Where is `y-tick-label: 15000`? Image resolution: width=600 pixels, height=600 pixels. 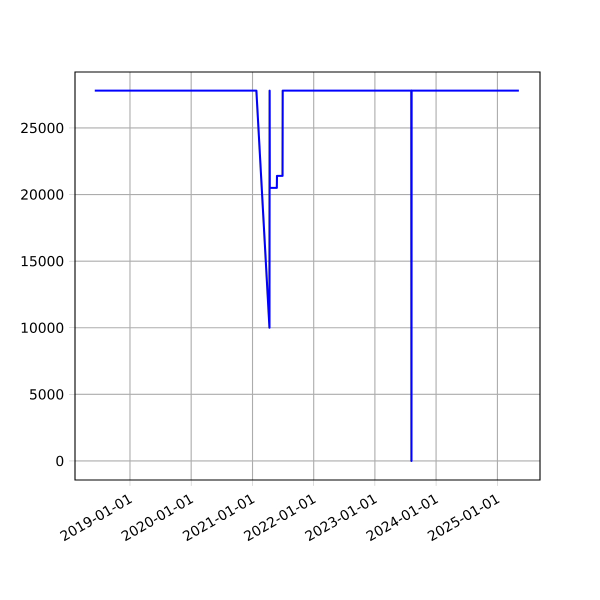
y-tick-label: 15000 is located at coordinates (43, 261).